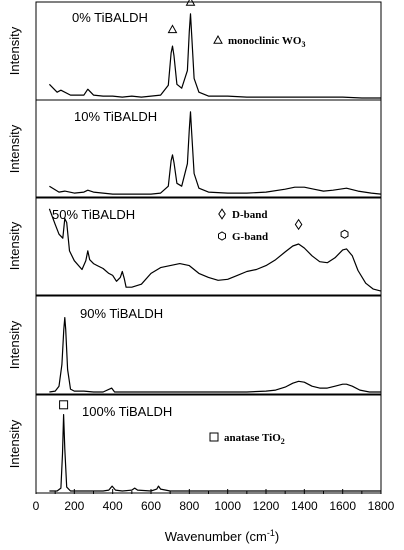 This screenshot has width=404, height=550. I want to click on x-tick-label: 1600, so click(342, 506).